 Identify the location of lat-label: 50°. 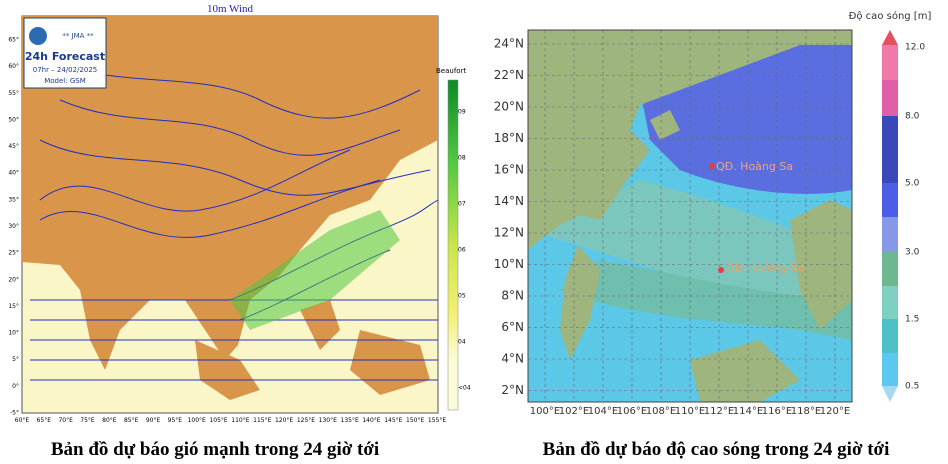
(13, 119).